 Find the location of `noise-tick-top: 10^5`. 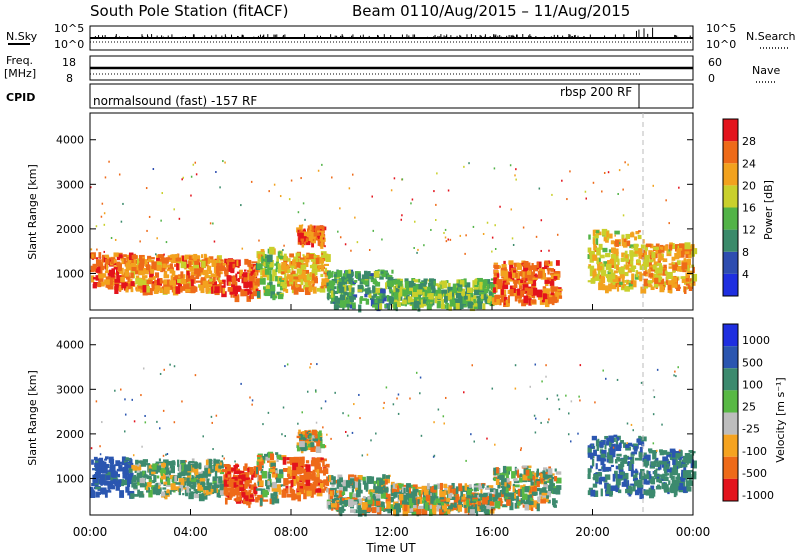

noise-tick-top: 10^5 is located at coordinates (69, 28).